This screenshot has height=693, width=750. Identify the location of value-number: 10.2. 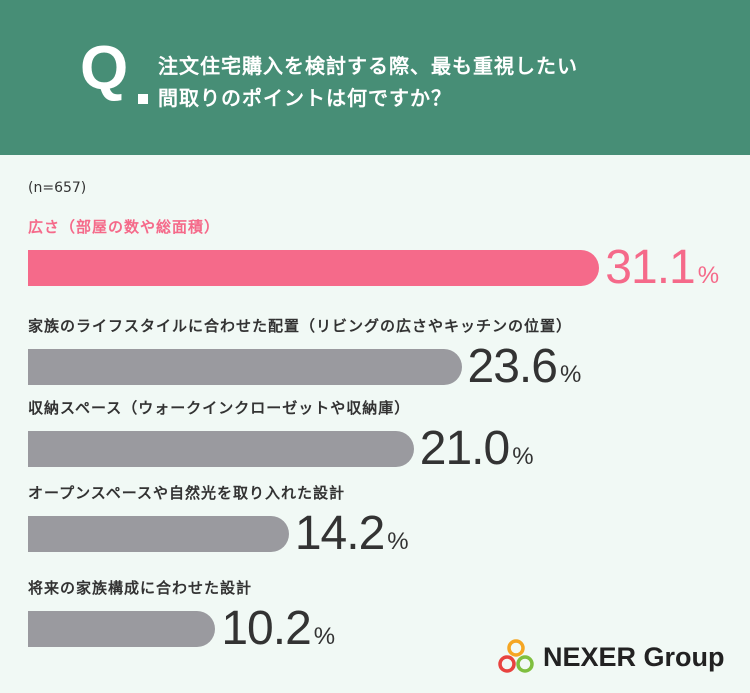
(266, 628).